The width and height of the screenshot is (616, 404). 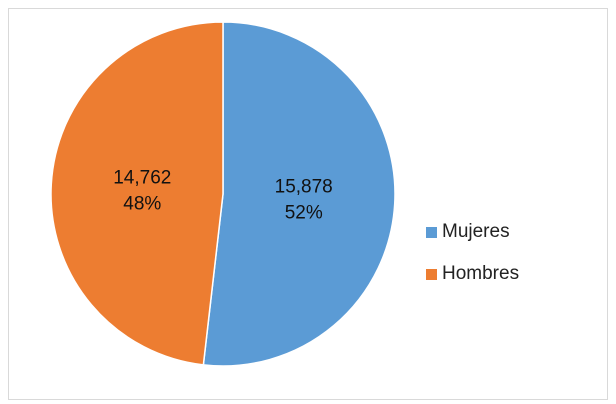 What do you see at coordinates (142, 203) in the screenshot?
I see `data-label-percent-hombres: 48%` at bounding box center [142, 203].